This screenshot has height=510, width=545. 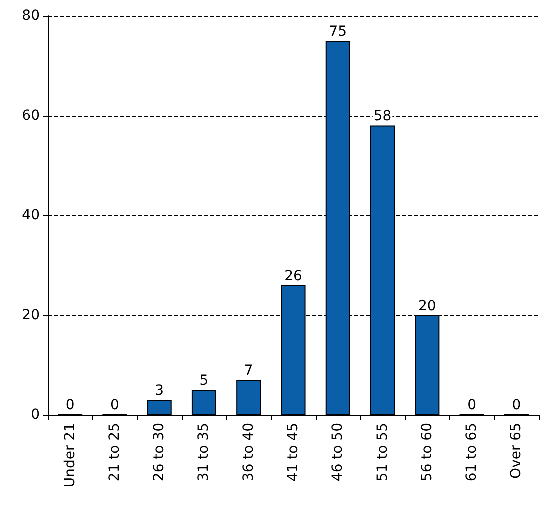 I want to click on x-tick-label: 41 to 45, so click(x=294, y=452).